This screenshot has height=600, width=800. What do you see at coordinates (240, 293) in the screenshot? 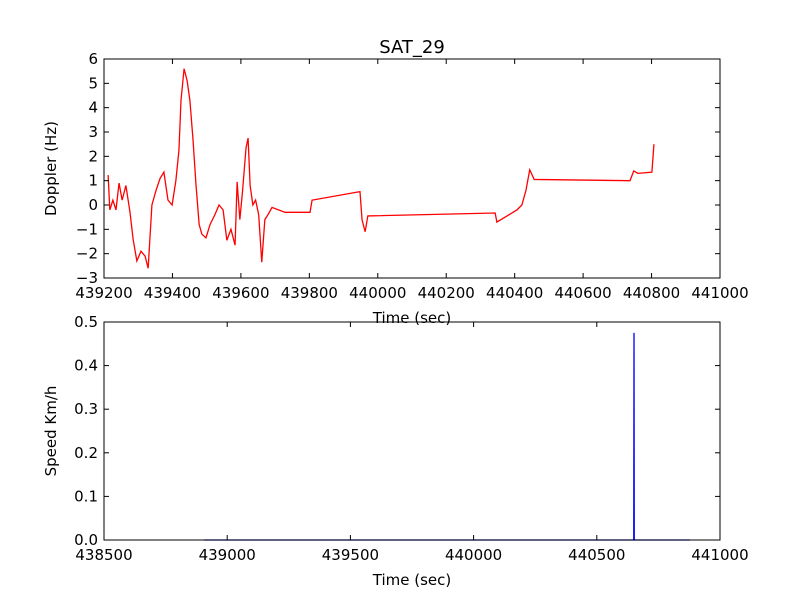
I see `x-tick-label: 439600` at bounding box center [240, 293].